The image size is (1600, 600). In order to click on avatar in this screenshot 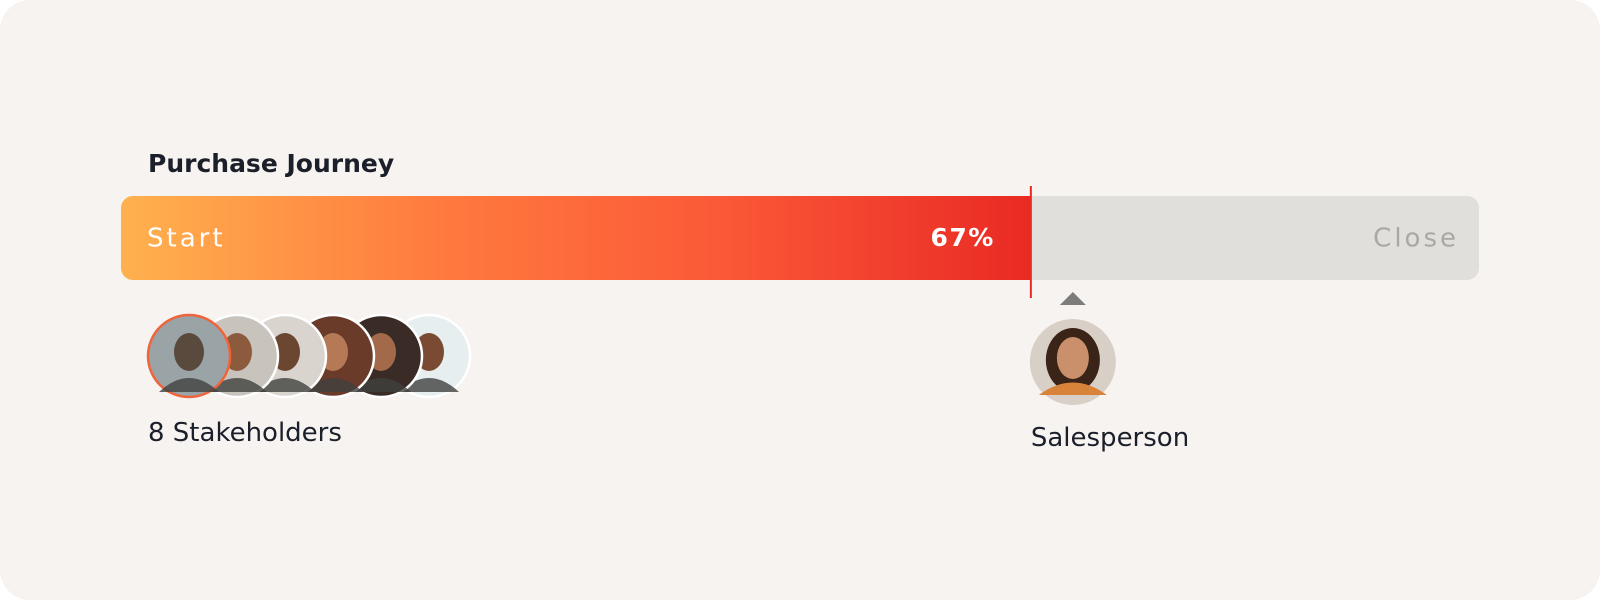, I will do `click(189, 356)`.